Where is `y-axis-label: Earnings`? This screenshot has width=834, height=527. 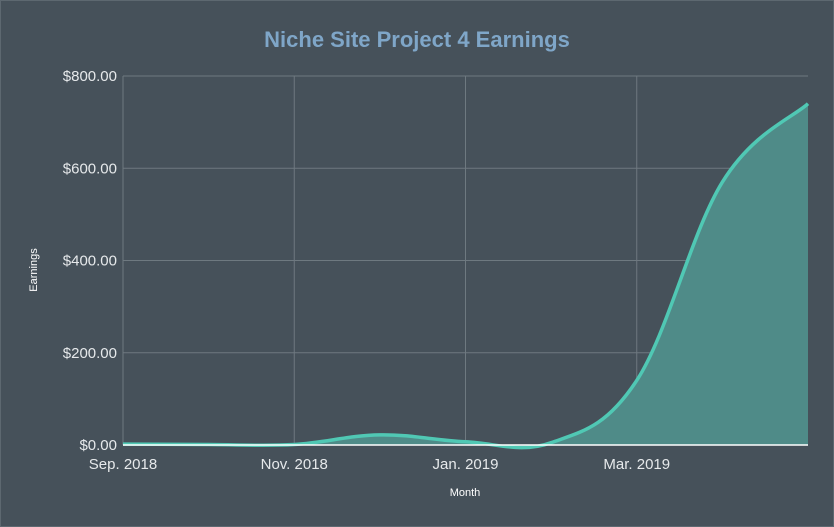 y-axis-label: Earnings is located at coordinates (34, 270).